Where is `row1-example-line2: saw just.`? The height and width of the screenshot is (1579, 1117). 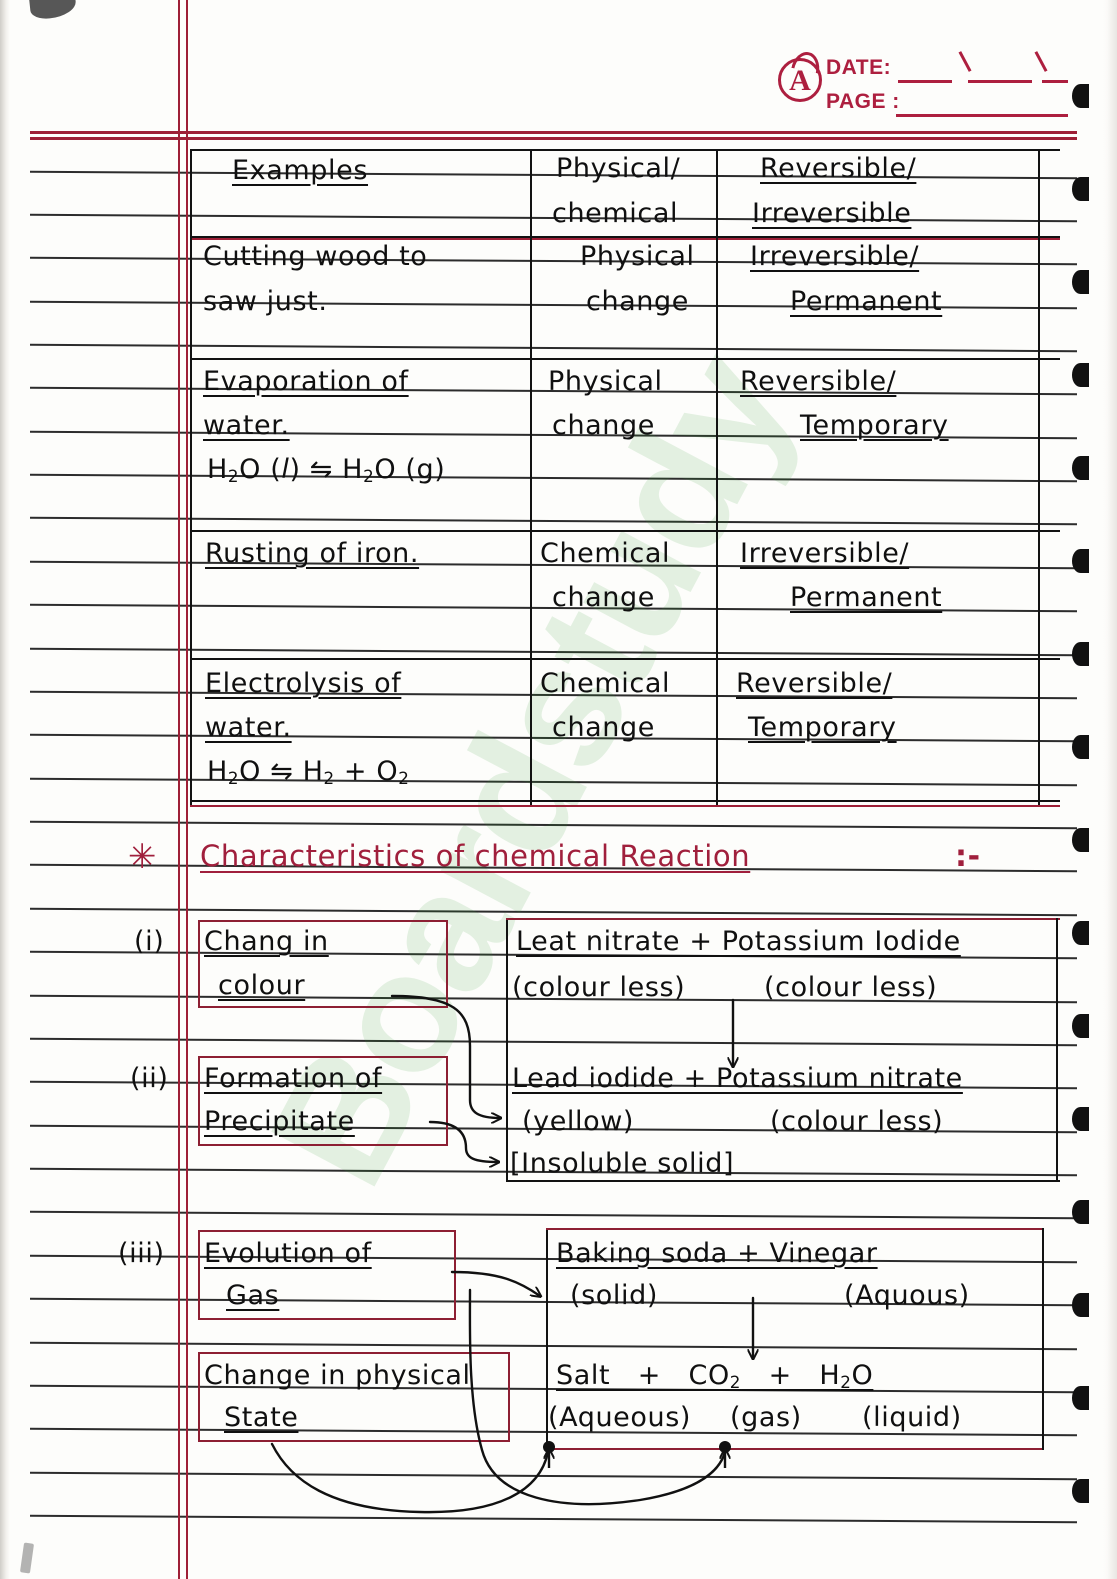 row1-example-line2: saw just. is located at coordinates (265, 301).